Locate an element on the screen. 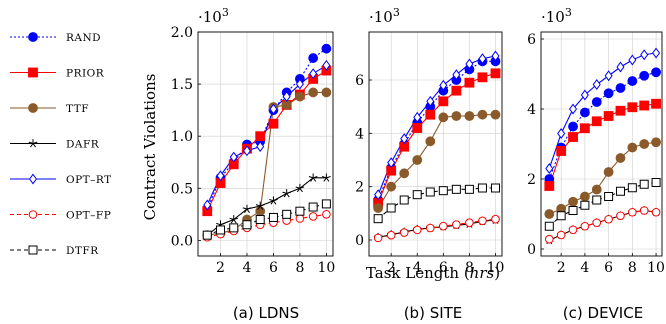 The image size is (666, 324). series-line-dtfr is located at coordinates (436, 203).